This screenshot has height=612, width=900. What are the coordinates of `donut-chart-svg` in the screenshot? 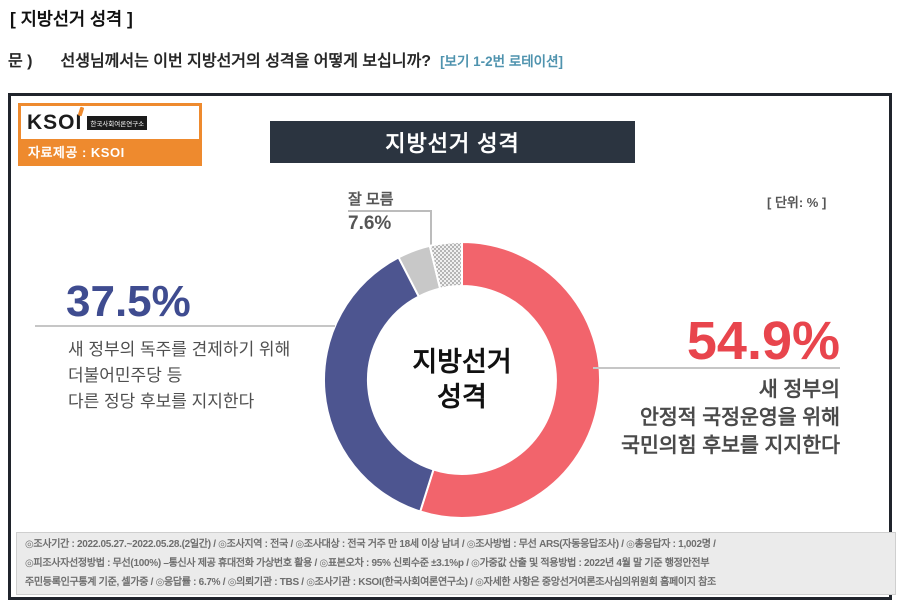 It's located at (462, 379).